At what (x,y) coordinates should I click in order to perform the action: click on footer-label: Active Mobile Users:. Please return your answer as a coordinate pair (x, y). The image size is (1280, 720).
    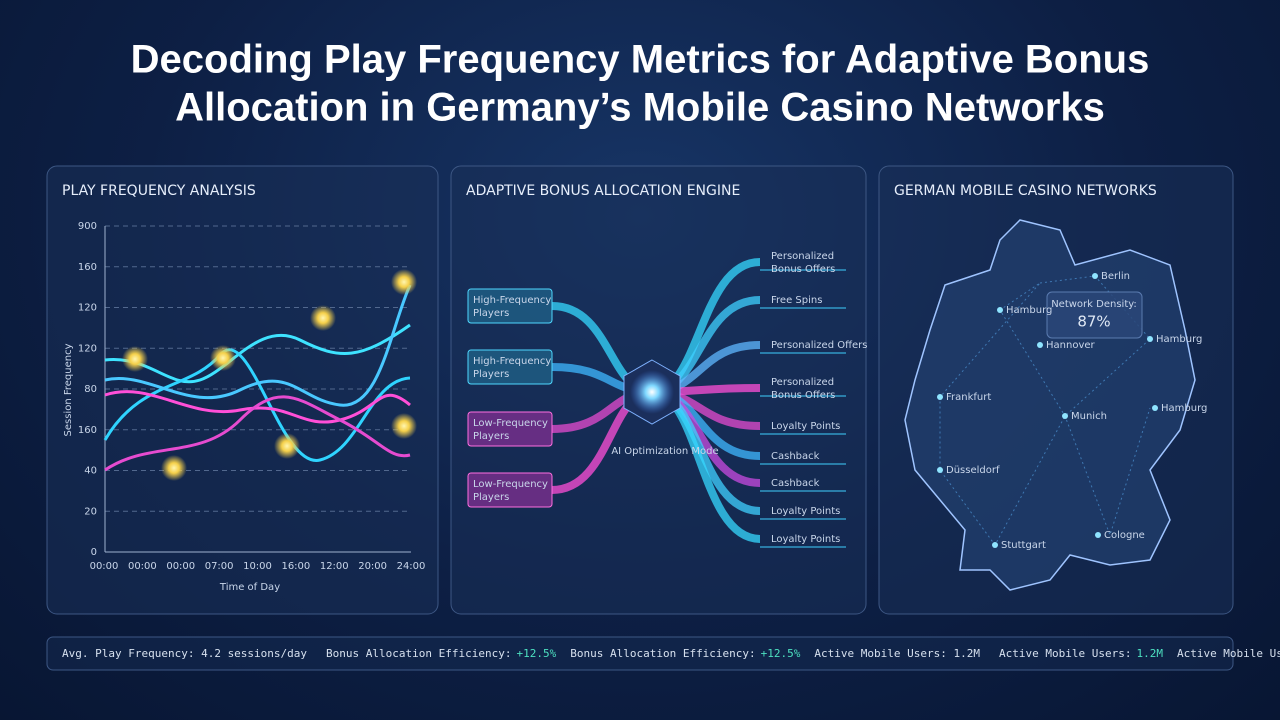
    Looking at the image, I should click on (1065, 653).